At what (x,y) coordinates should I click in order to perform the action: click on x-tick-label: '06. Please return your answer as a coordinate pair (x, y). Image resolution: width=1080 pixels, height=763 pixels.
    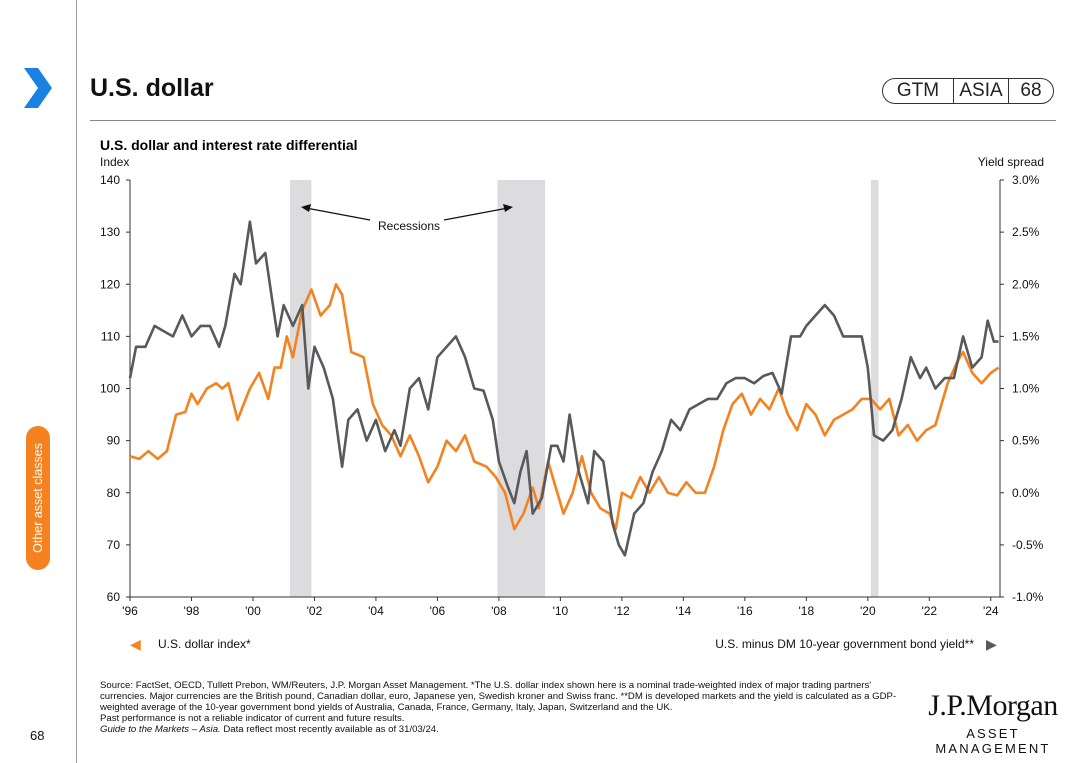
    Looking at the image, I should click on (438, 611).